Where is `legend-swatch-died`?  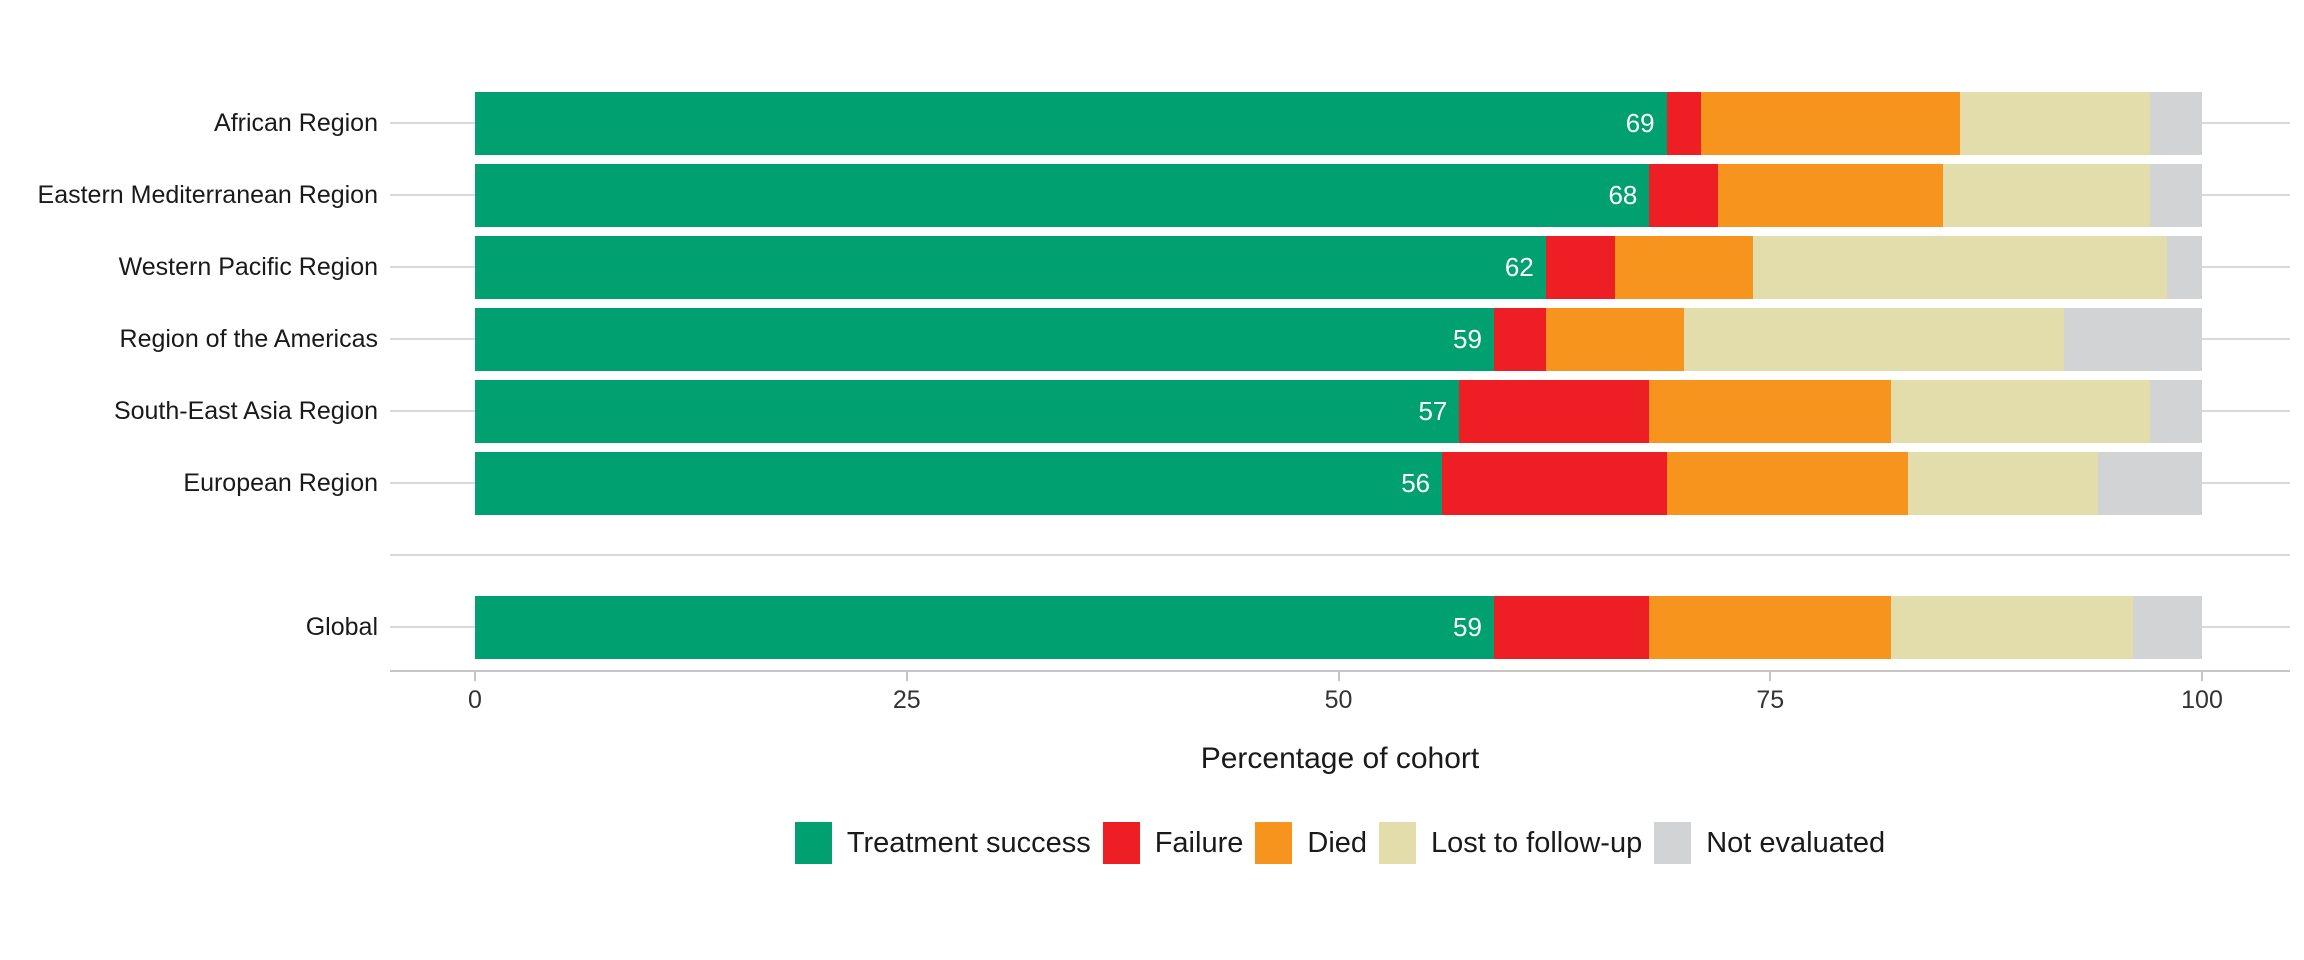
legend-swatch-died is located at coordinates (1274, 843).